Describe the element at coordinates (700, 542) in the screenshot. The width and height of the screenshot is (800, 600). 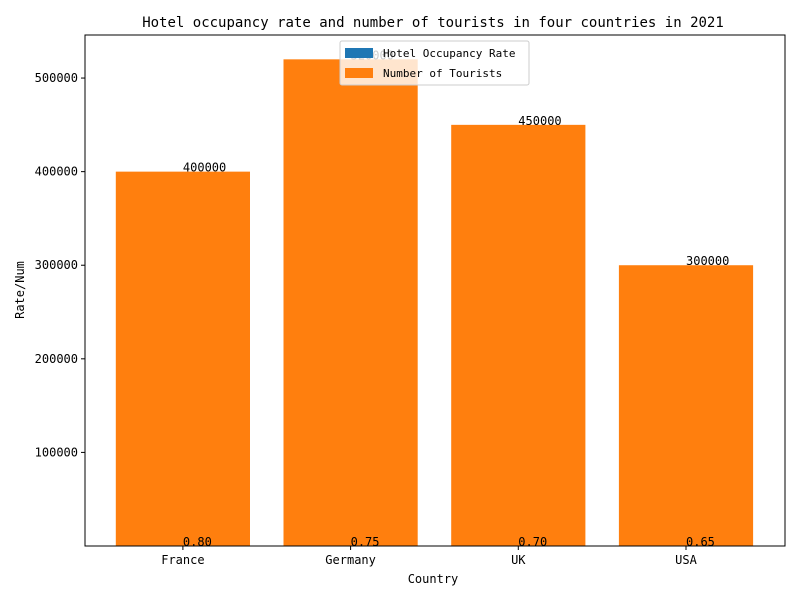
I see `data-label: 0.65` at that location.